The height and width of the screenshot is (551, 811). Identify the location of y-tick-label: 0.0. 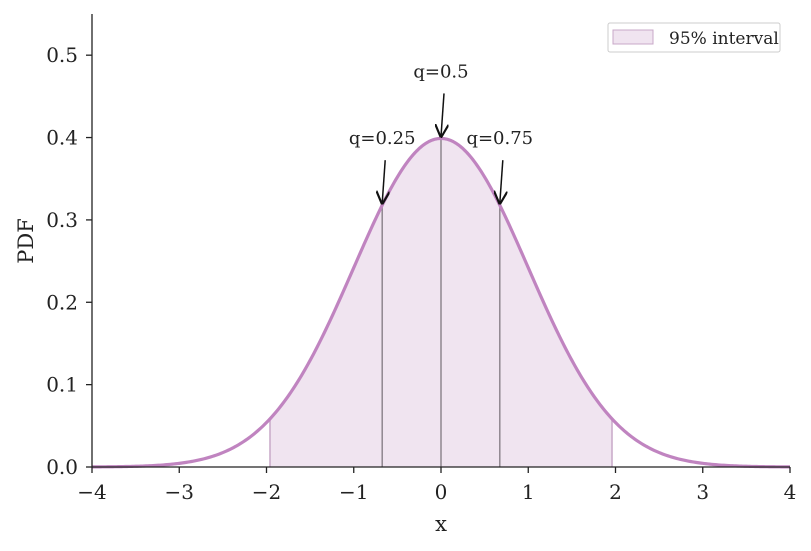
(62, 467).